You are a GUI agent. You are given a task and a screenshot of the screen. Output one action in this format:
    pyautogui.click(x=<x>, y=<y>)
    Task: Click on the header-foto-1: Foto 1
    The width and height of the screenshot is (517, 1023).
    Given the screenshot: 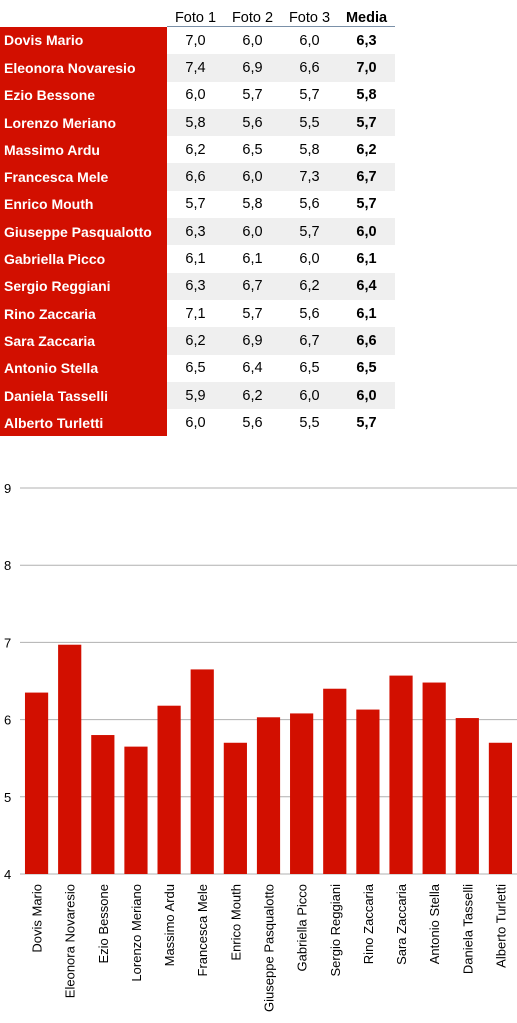 What is the action you would take?
    pyautogui.click(x=195, y=13)
    